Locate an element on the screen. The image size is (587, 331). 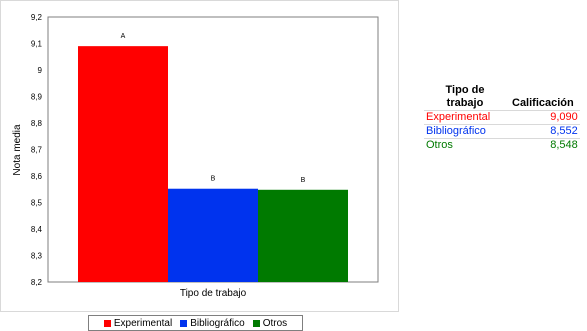
row-type: Bibliográfico is located at coordinates (465, 131).